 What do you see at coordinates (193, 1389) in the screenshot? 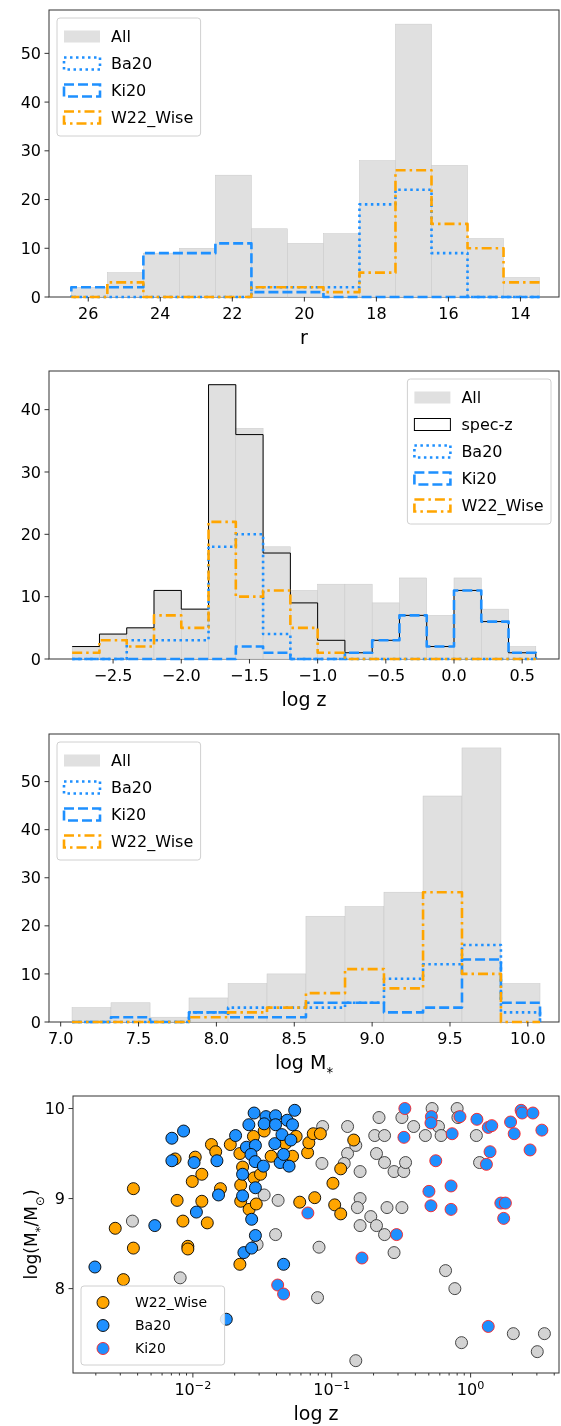
I see `x-tick-label: 10$^{−2}$` at bounding box center [193, 1389].